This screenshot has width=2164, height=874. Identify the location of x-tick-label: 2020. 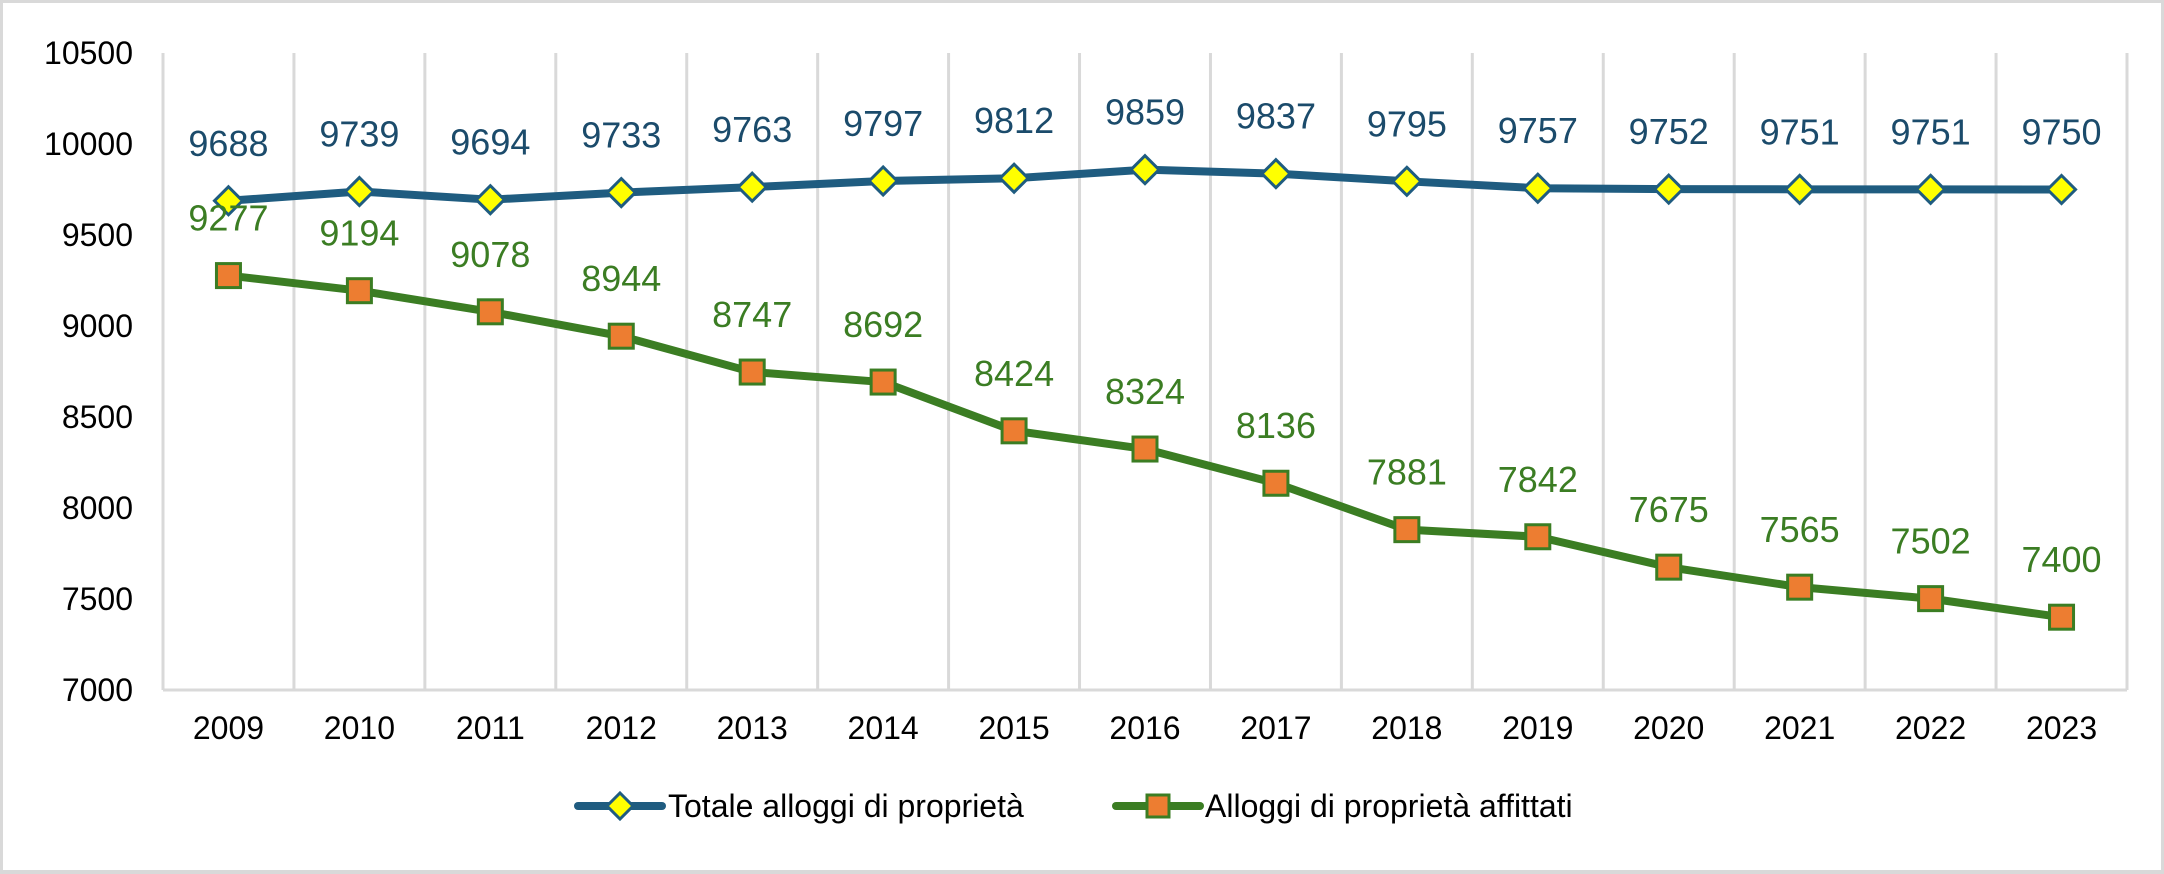
(1668, 728).